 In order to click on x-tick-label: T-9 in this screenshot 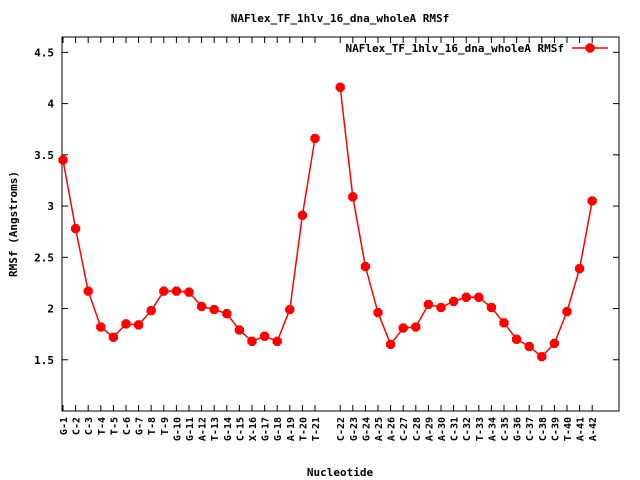, I will do `click(165, 426)`.